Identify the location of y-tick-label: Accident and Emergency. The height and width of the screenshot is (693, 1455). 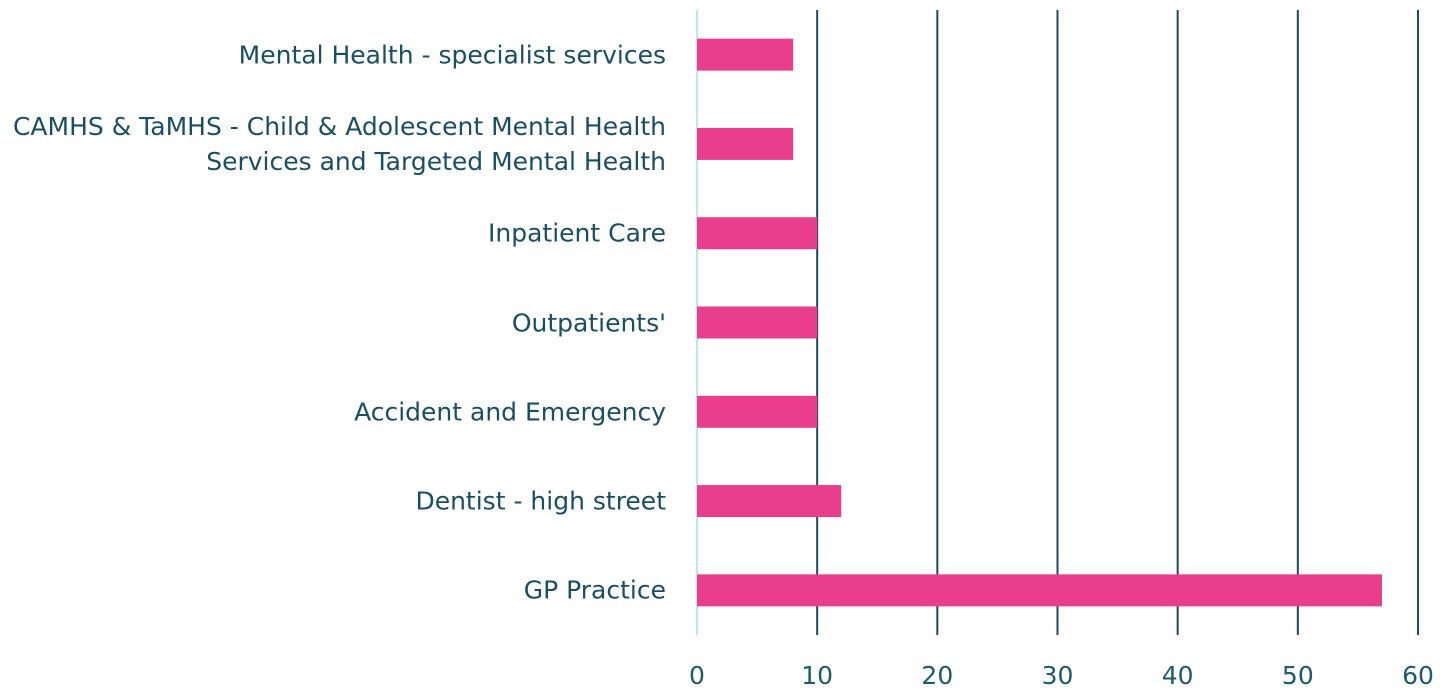
(510, 412).